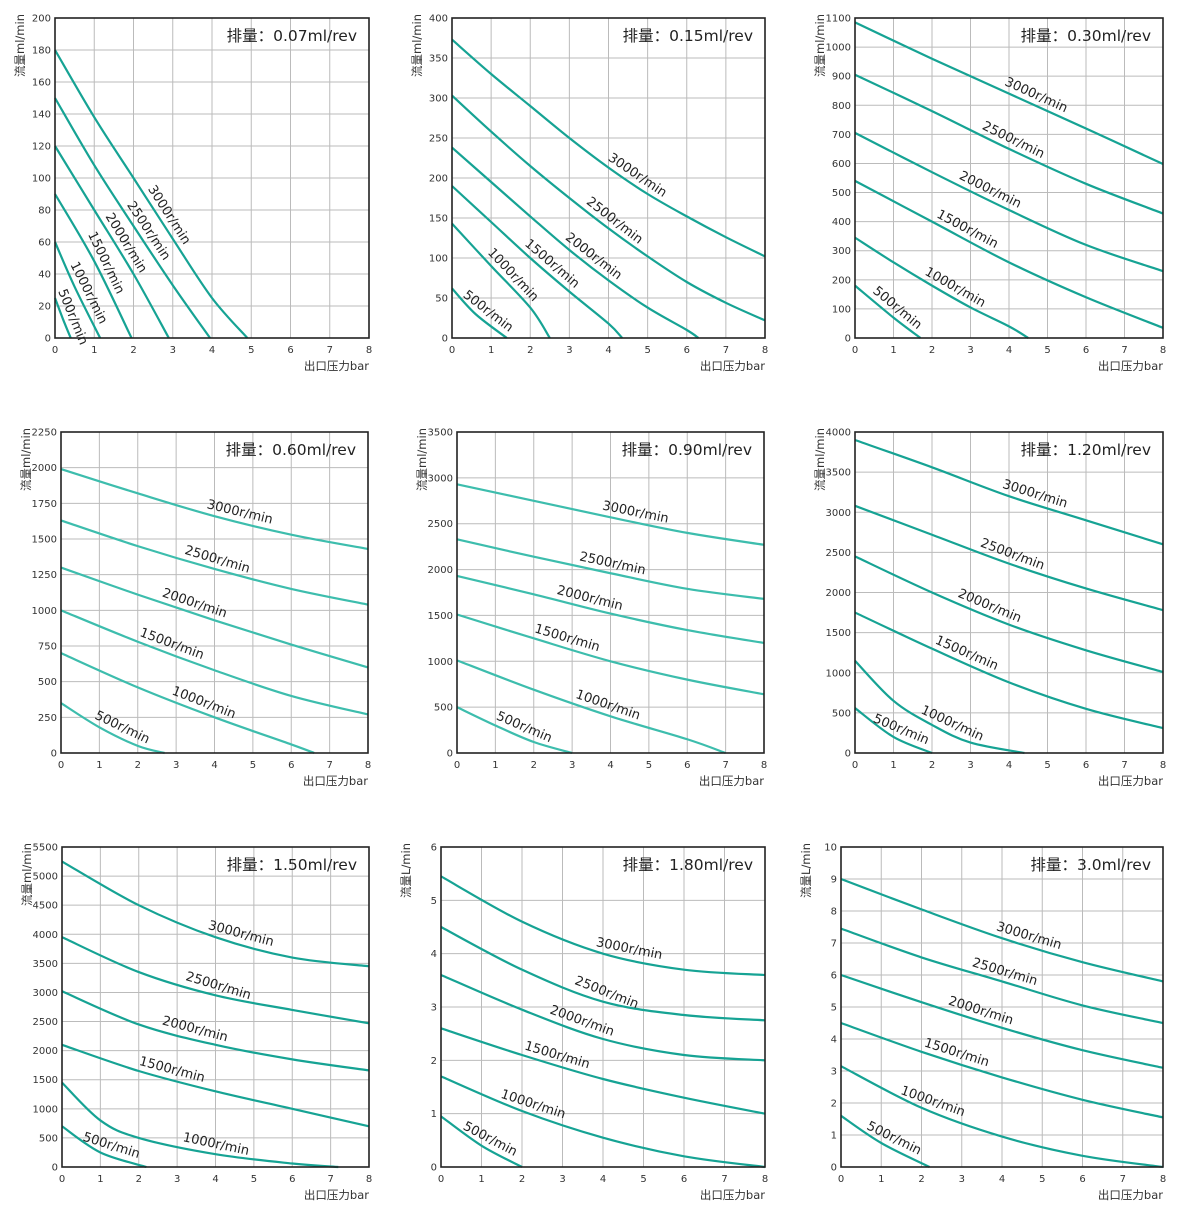  Describe the element at coordinates (44, 307) in the screenshot. I see `y-tick-label: 20` at that location.